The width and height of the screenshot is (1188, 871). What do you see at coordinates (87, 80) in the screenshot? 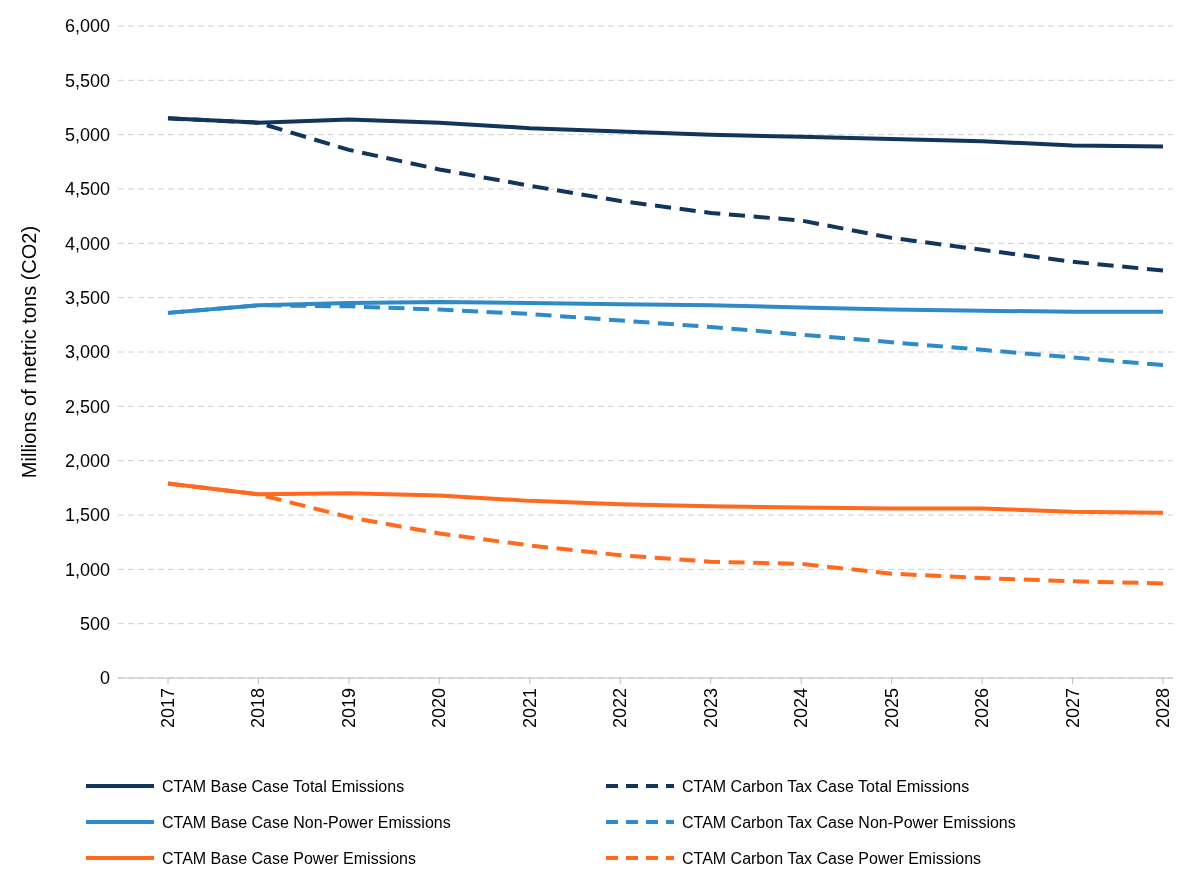
I see `y-tick-label: 5,500` at bounding box center [87, 80].